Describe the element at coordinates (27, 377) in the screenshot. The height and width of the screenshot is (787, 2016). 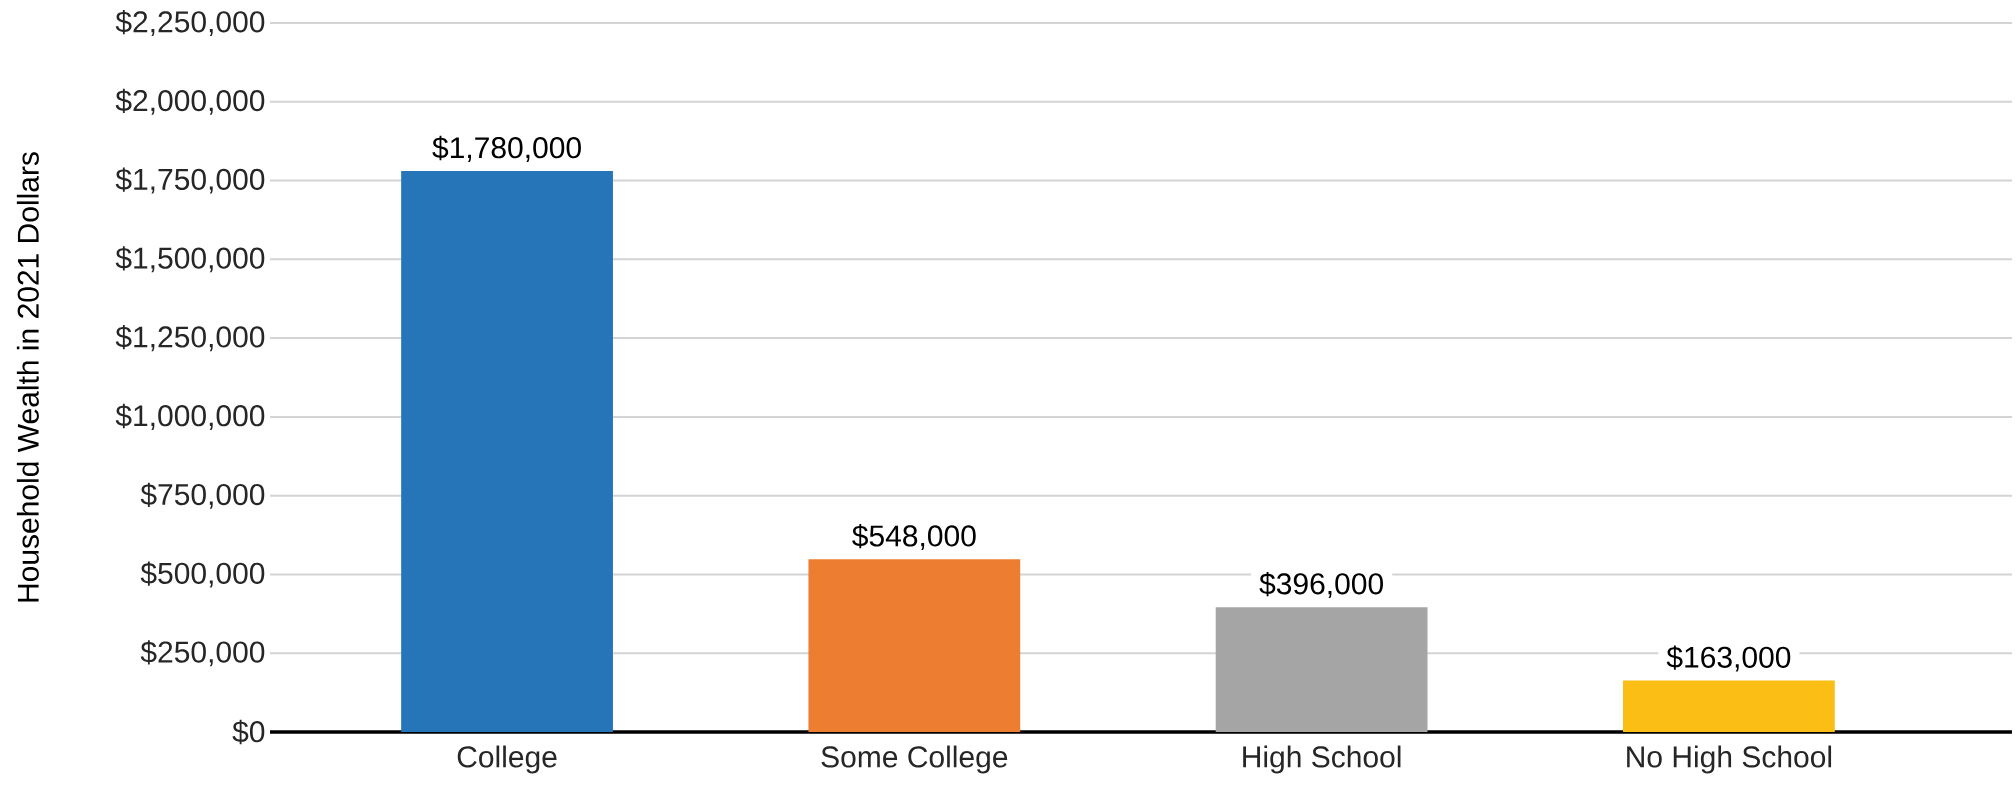
I see `y-axis-title: Household Wealth in 2021 Dollars` at that location.